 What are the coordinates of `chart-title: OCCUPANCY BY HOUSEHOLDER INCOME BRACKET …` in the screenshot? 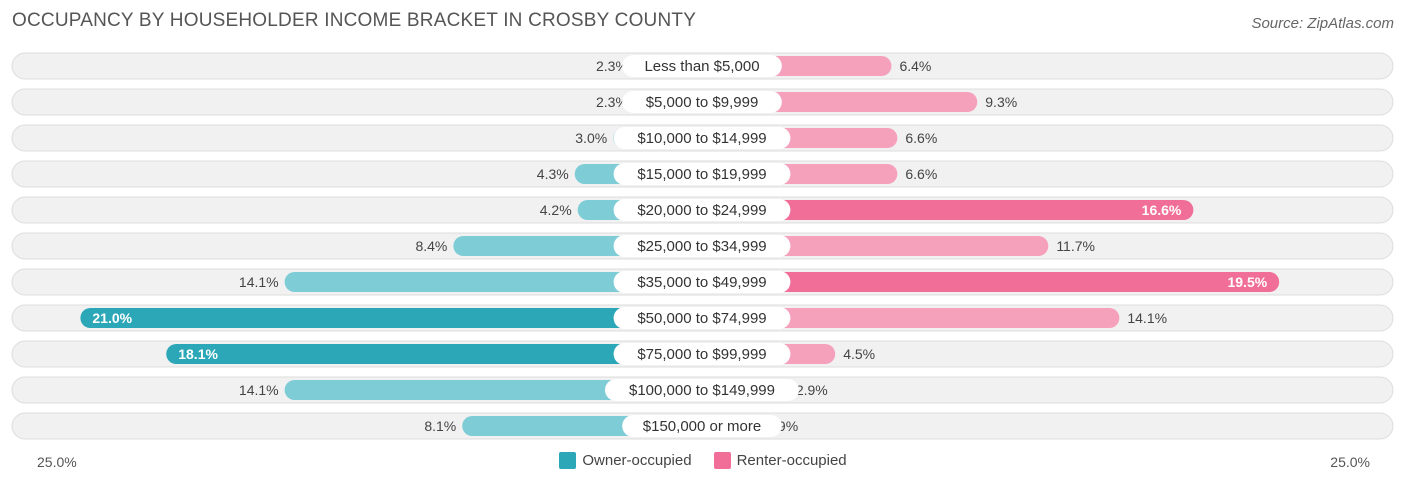 It's located at (354, 20).